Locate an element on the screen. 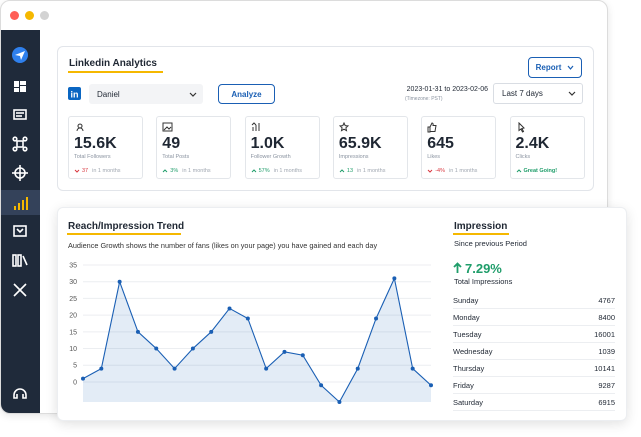 The width and height of the screenshot is (641, 437). change-value: 13 is located at coordinates (350, 171).